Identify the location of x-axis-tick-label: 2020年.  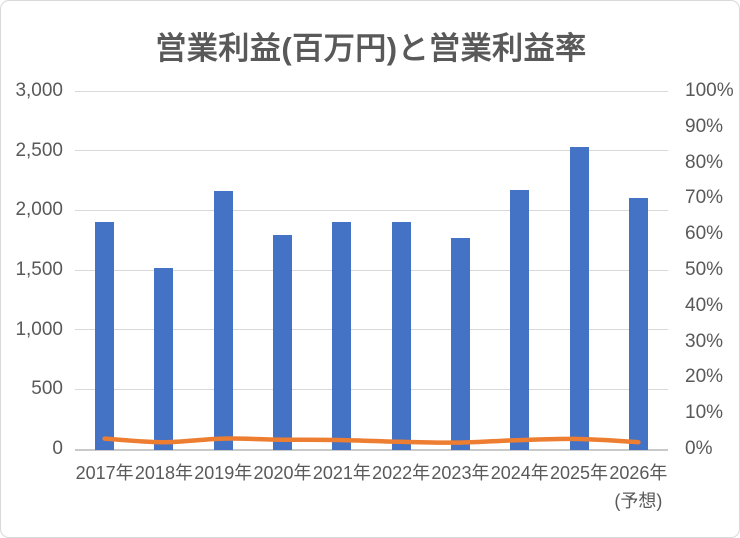
(282, 473).